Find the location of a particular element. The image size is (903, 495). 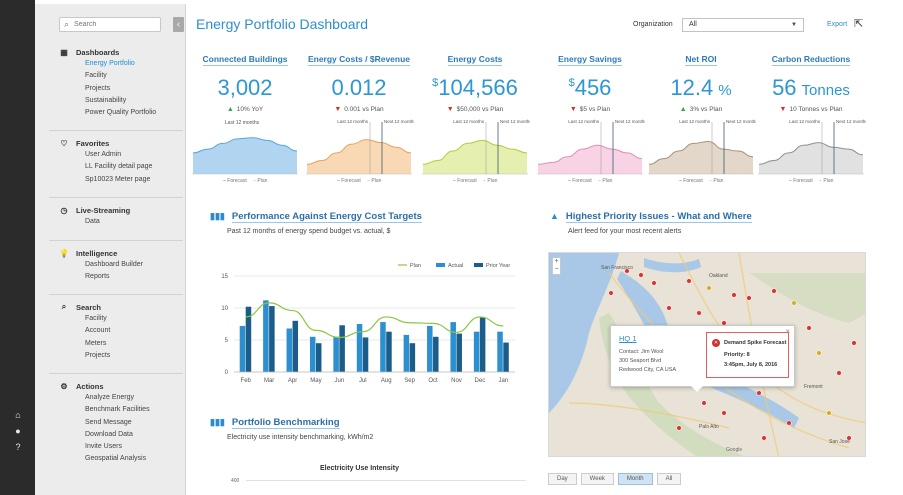

nav-heading-live-streaming: ◷ Live-Streaming is located at coordinates (95, 210).